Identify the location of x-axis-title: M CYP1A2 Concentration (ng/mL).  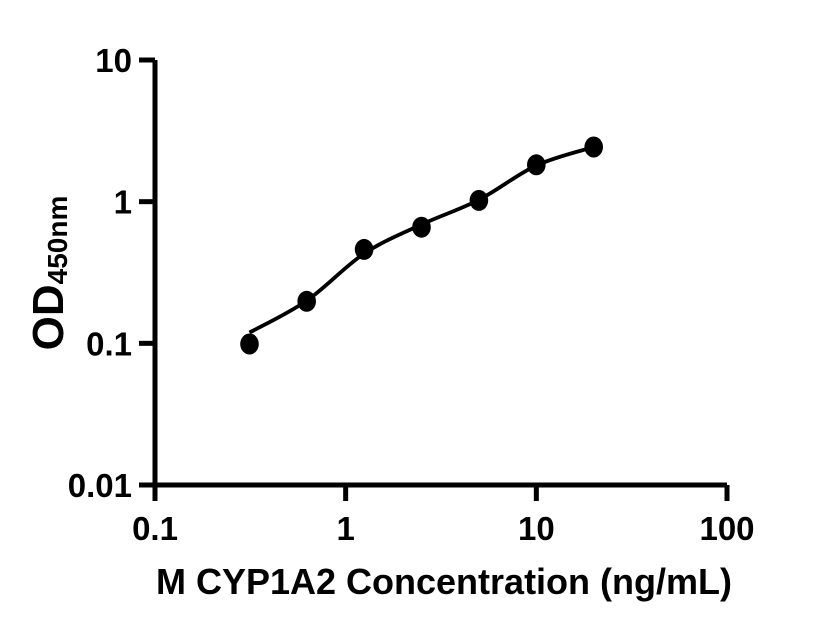
(444, 581).